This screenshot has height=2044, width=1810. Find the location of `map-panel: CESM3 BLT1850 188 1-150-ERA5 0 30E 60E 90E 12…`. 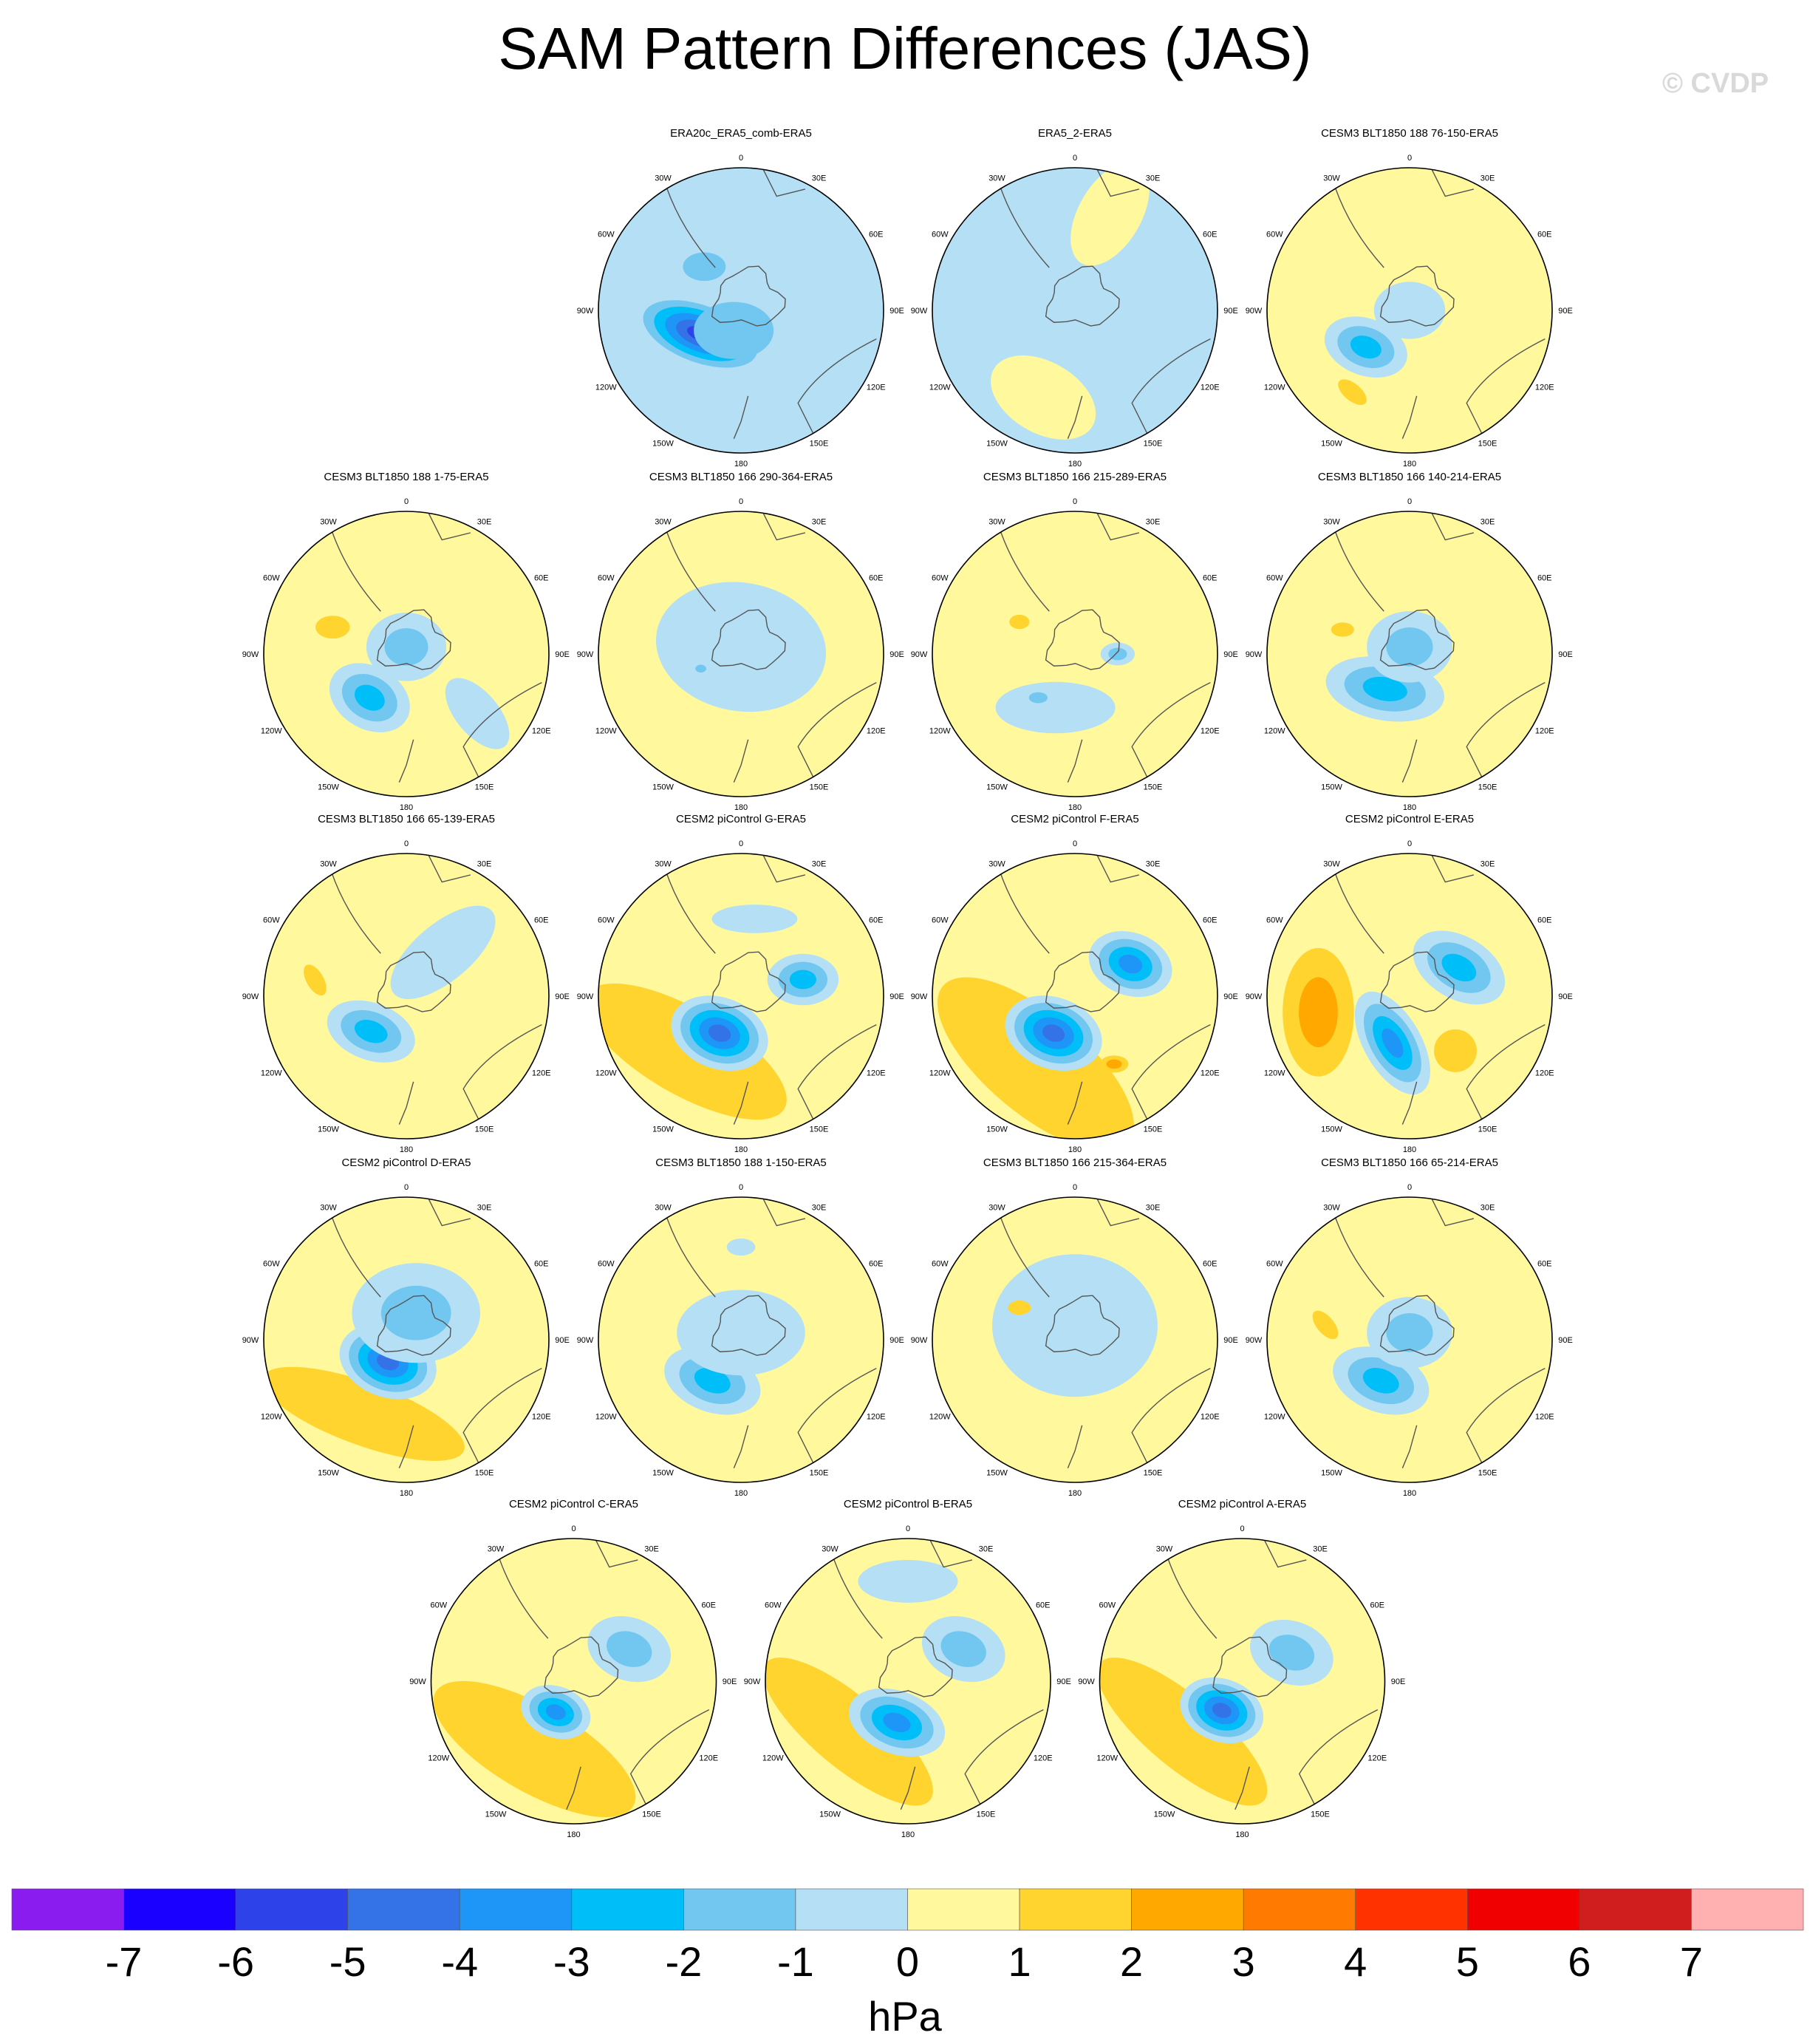

map-panel: CESM3 BLT1850 188 1-150-ERA5 0 30E 60E 90E 12… is located at coordinates (740, 1327).